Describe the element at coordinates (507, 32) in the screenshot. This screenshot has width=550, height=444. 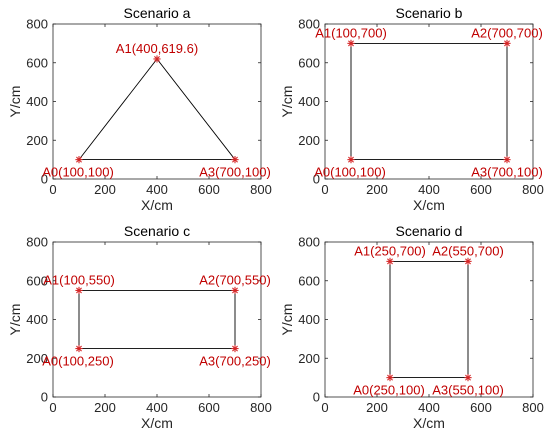
I see `data-label-a2: A2(700,700)` at that location.